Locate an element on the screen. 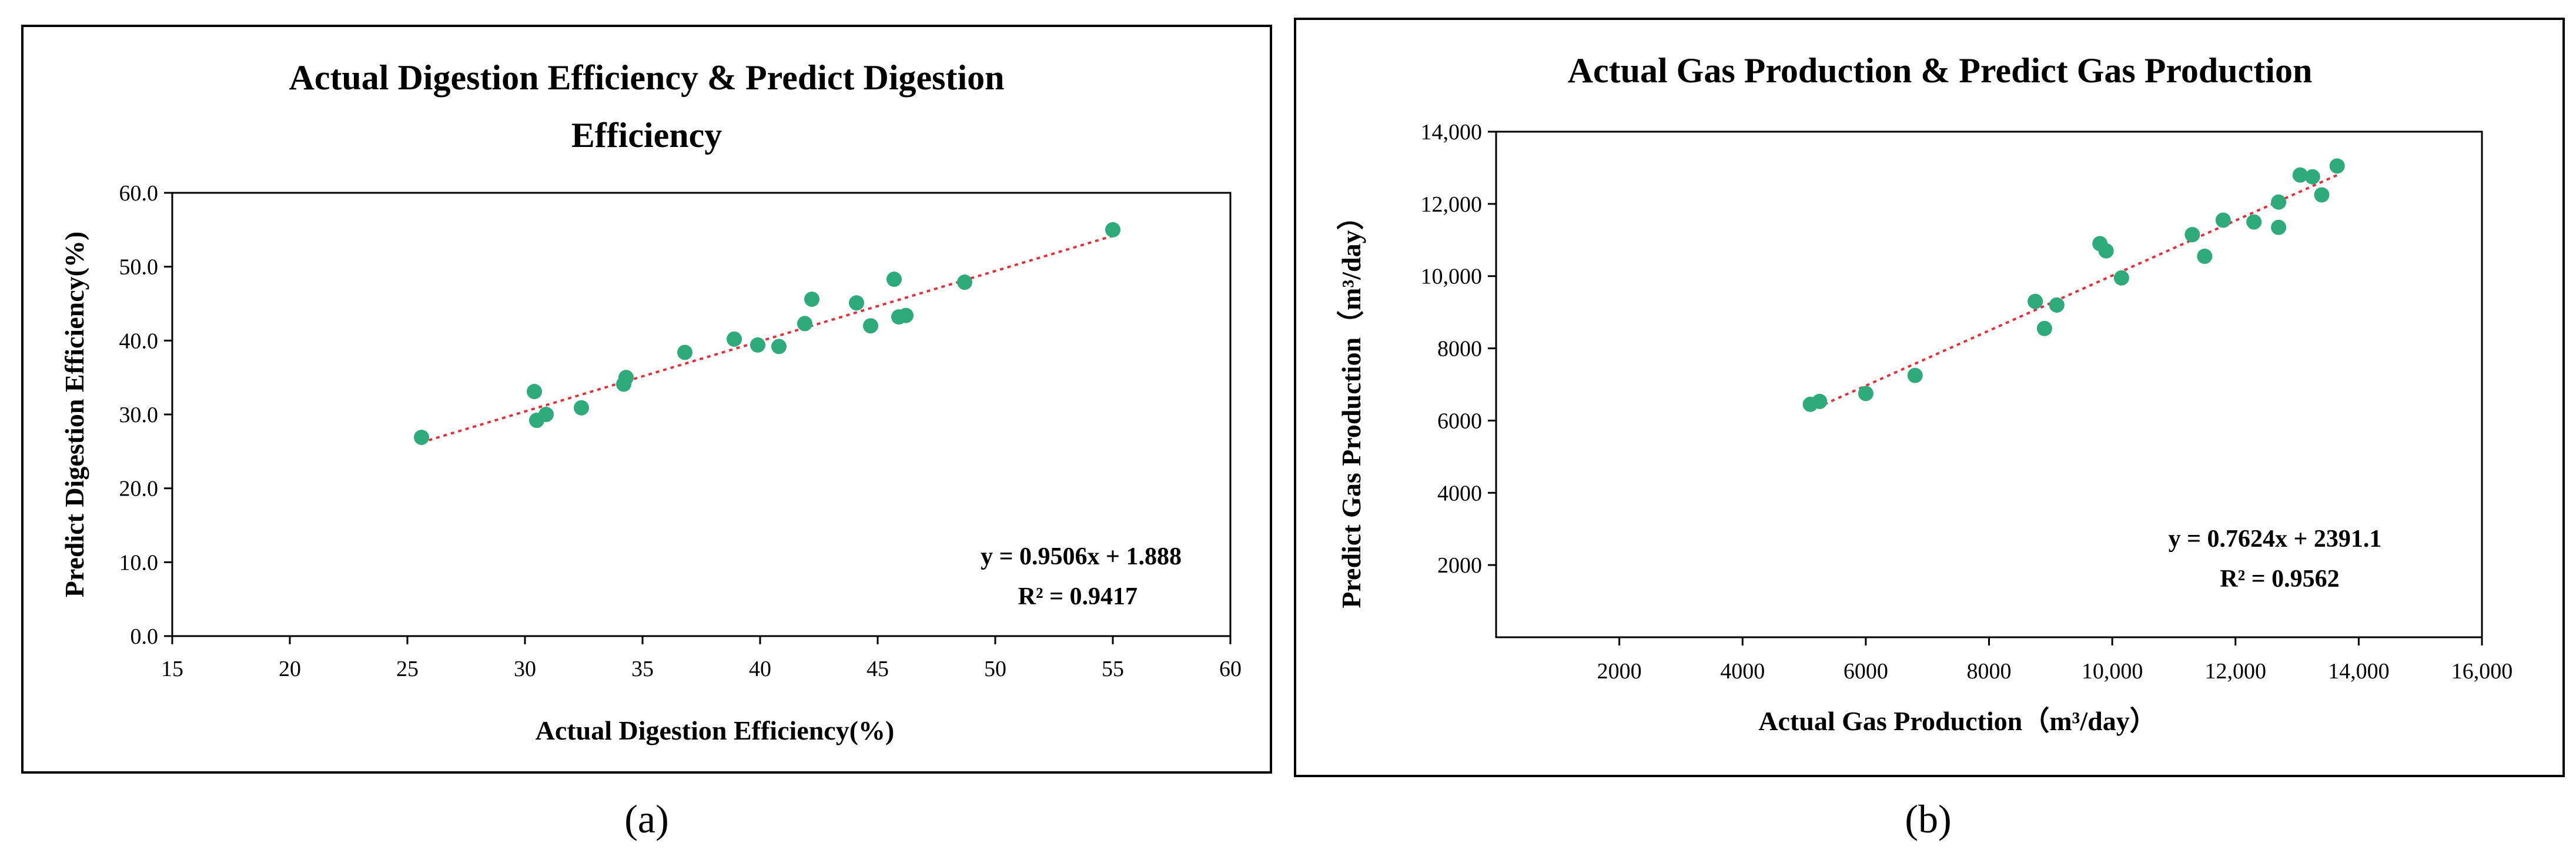  y-tick-label: 6000 is located at coordinates (1459, 421).